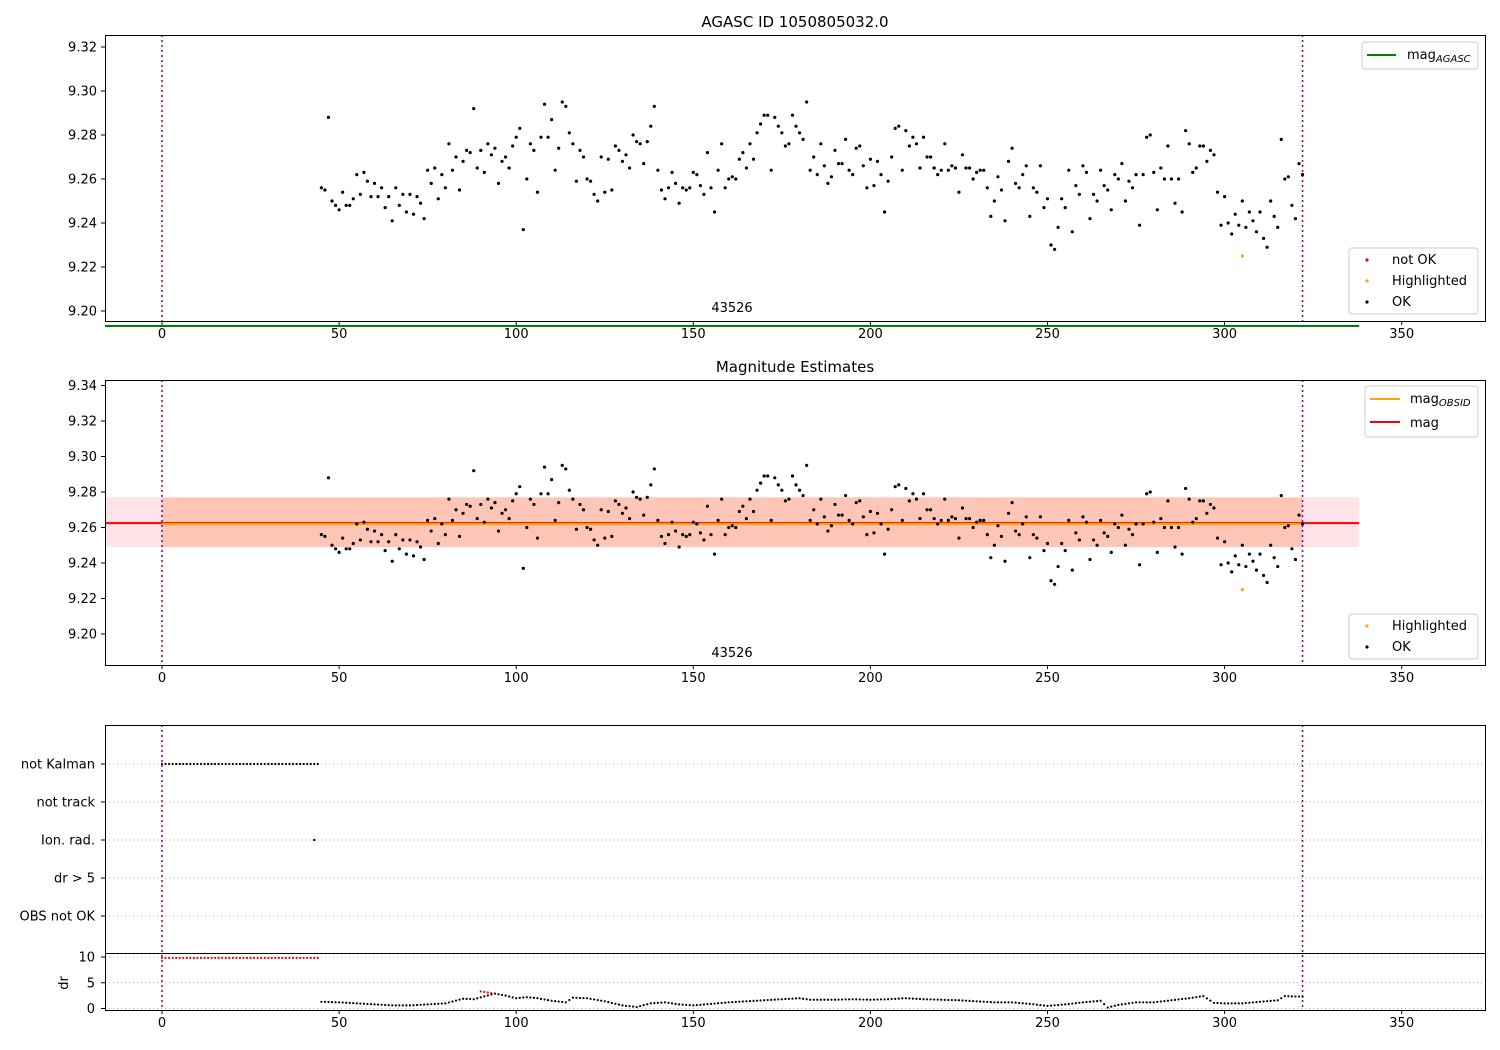  Describe the element at coordinates (1420, 55) in the screenshot. I see `panel1-top-legend: magAGASC` at that location.